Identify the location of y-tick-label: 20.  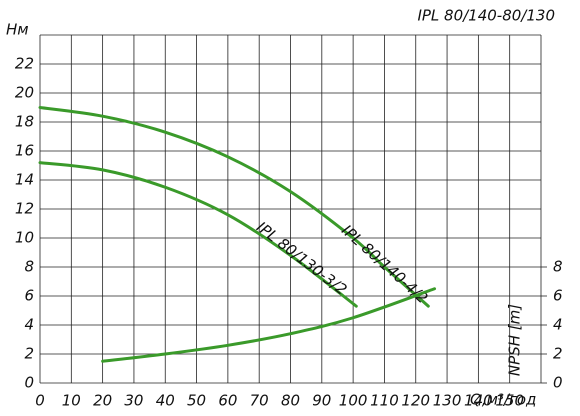
(24, 93).